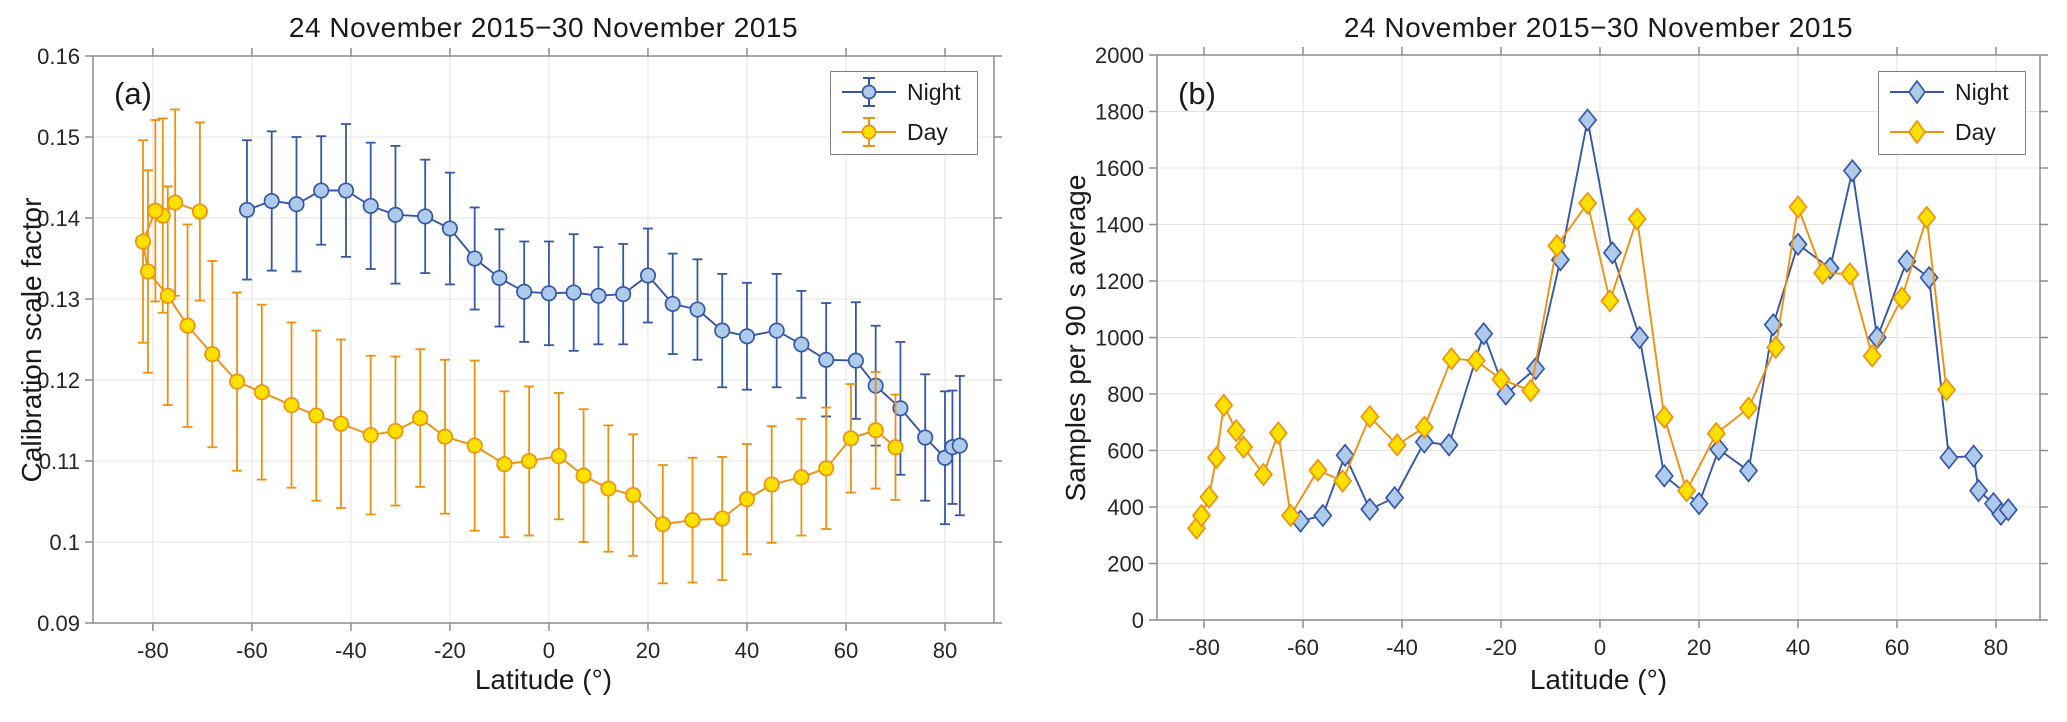 This screenshot has width=2067, height=722. Describe the element at coordinates (58, 623) in the screenshot. I see `y-tick-label: 0.09` at that location.